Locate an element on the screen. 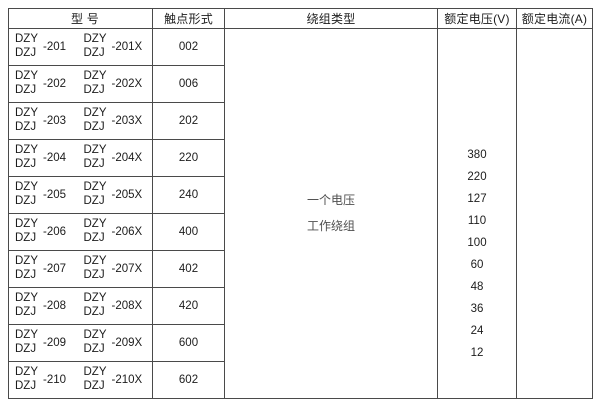 The image size is (600, 400). column-header-rated-current: 额定电流(A) is located at coordinates (554, 18).